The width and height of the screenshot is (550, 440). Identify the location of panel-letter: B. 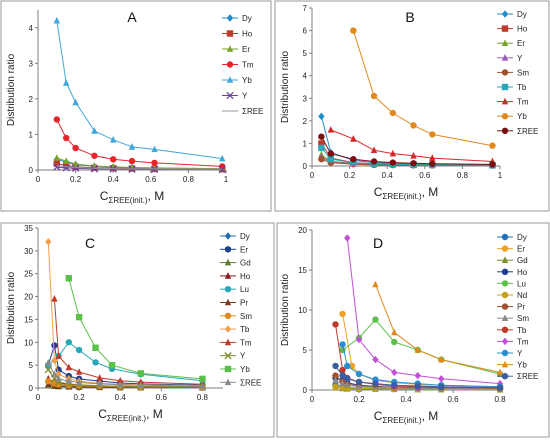
(409, 17).